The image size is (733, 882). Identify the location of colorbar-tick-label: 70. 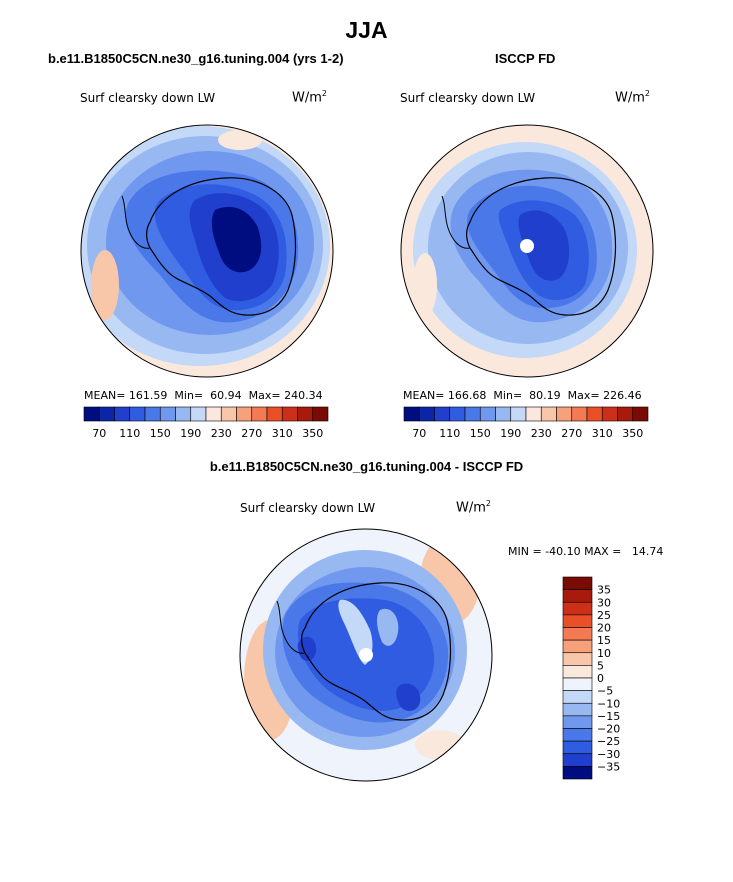
(99, 433).